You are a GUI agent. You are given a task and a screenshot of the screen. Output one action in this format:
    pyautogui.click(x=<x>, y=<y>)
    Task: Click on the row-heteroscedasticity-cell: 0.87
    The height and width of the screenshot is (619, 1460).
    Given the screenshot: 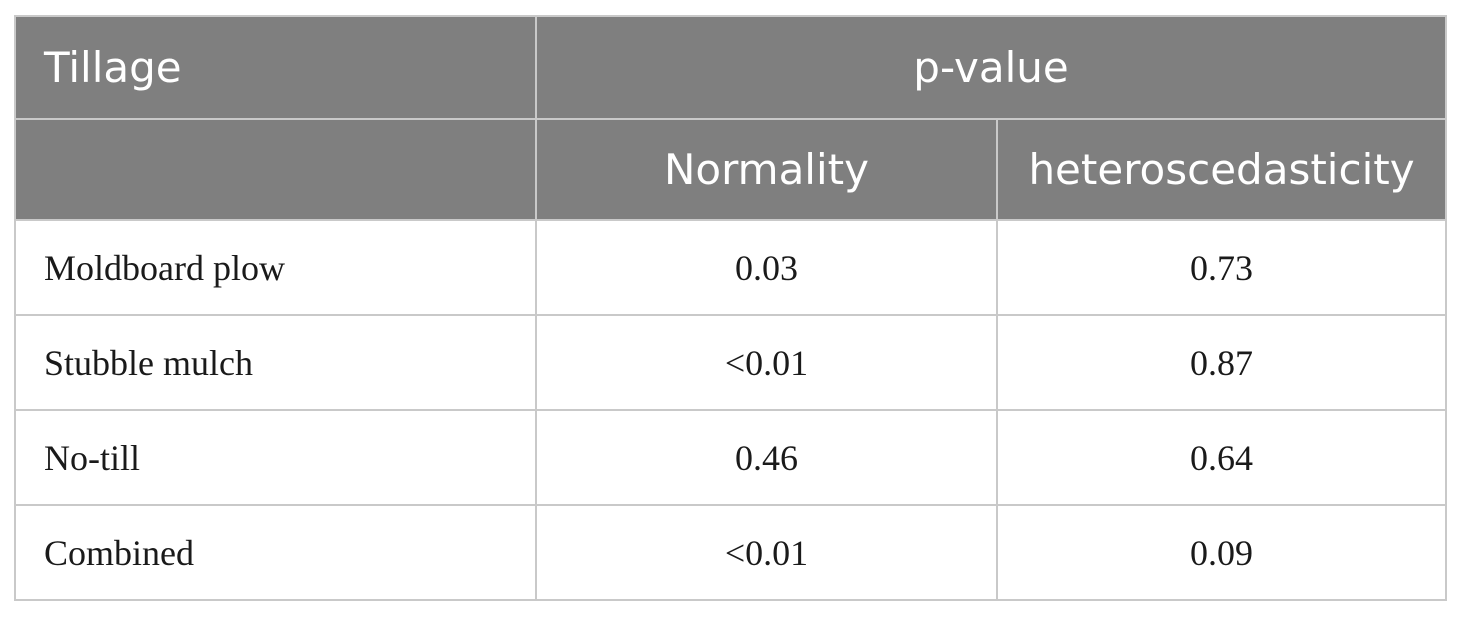 What is the action you would take?
    pyautogui.click(x=1221, y=362)
    